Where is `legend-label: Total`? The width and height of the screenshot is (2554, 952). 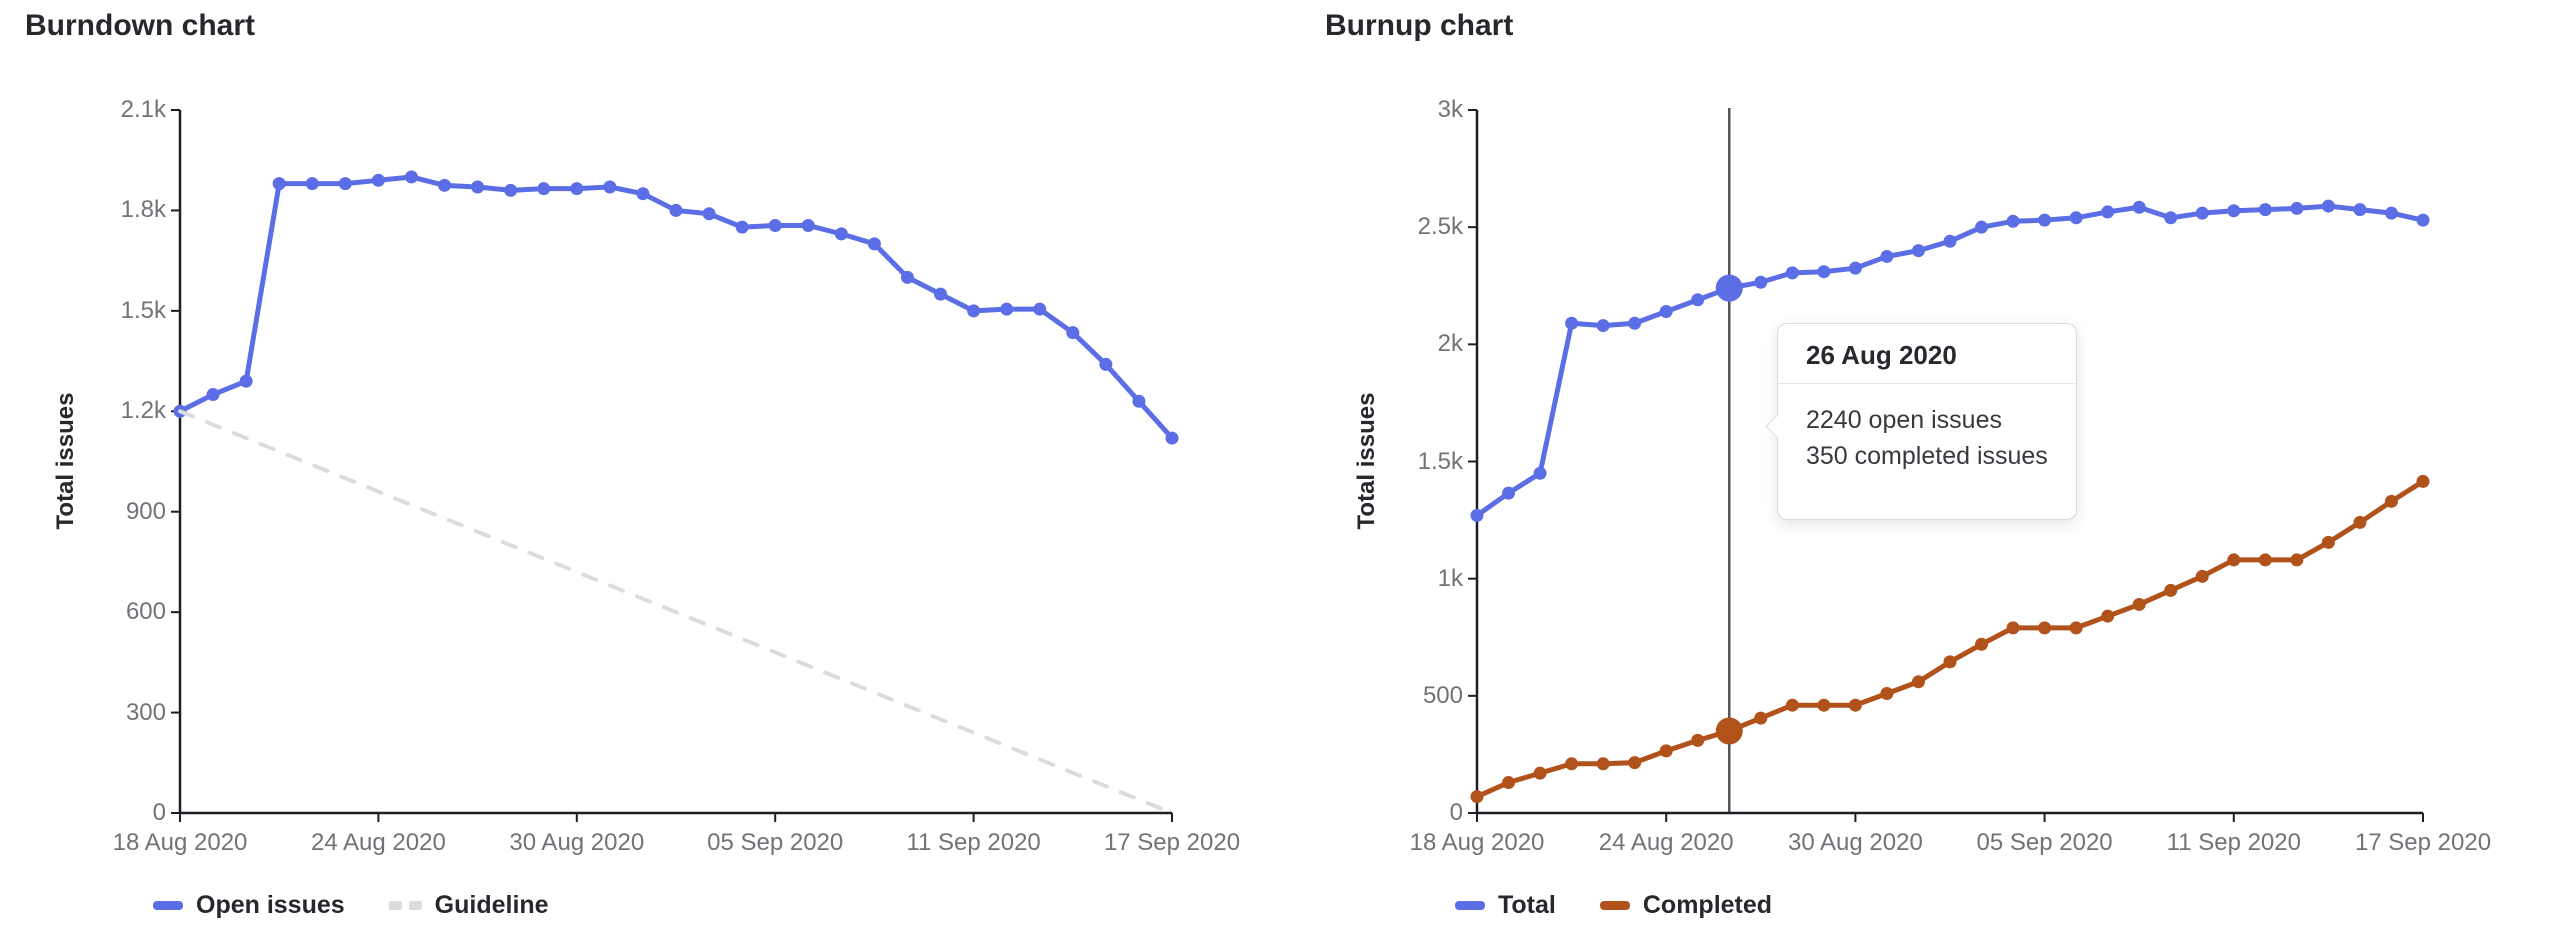
legend-label: Total is located at coordinates (1527, 904).